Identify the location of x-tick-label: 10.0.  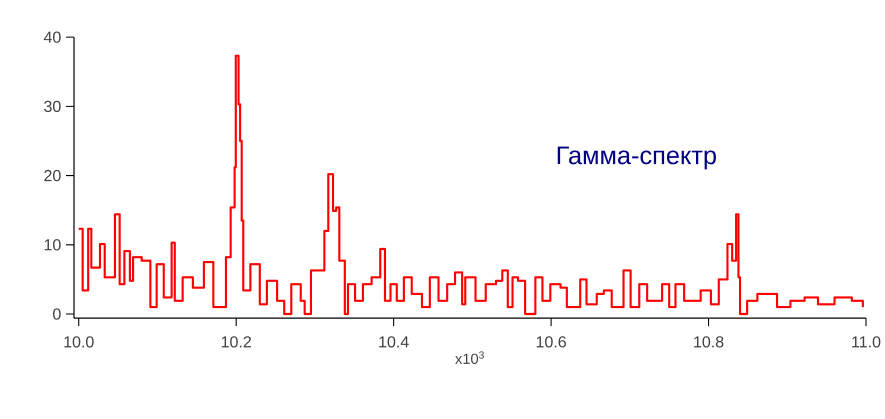
(79, 342).